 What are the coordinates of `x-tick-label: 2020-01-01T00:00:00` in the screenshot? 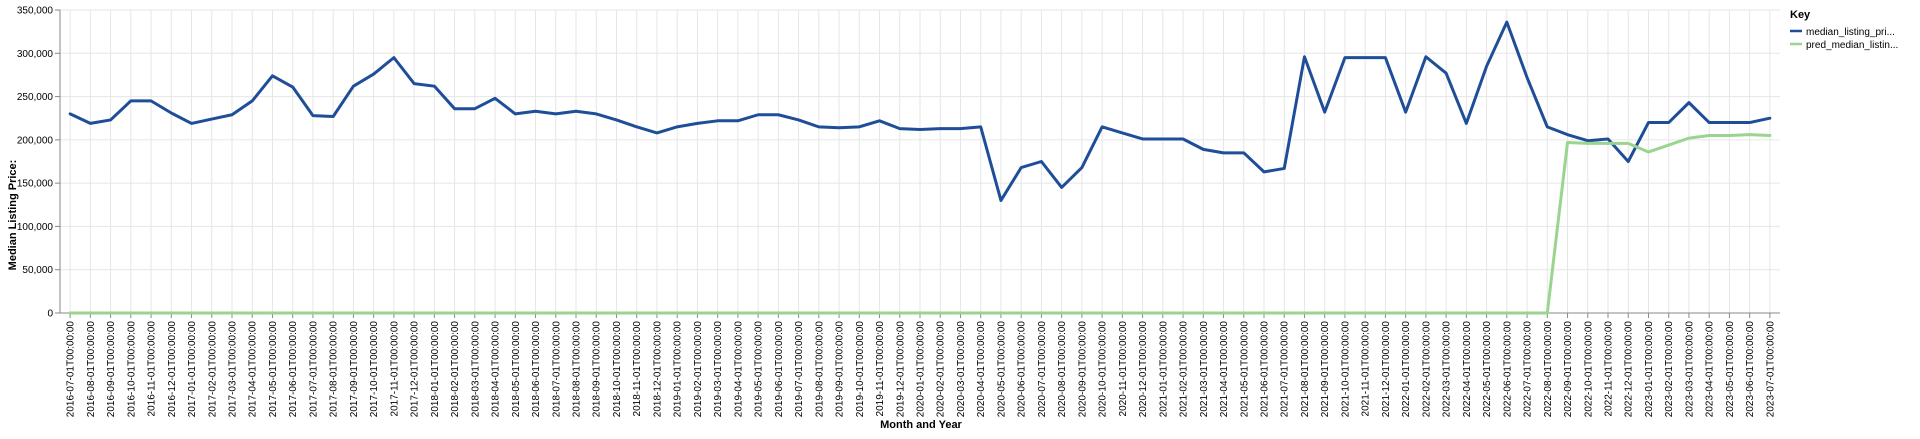 It's located at (921, 369).